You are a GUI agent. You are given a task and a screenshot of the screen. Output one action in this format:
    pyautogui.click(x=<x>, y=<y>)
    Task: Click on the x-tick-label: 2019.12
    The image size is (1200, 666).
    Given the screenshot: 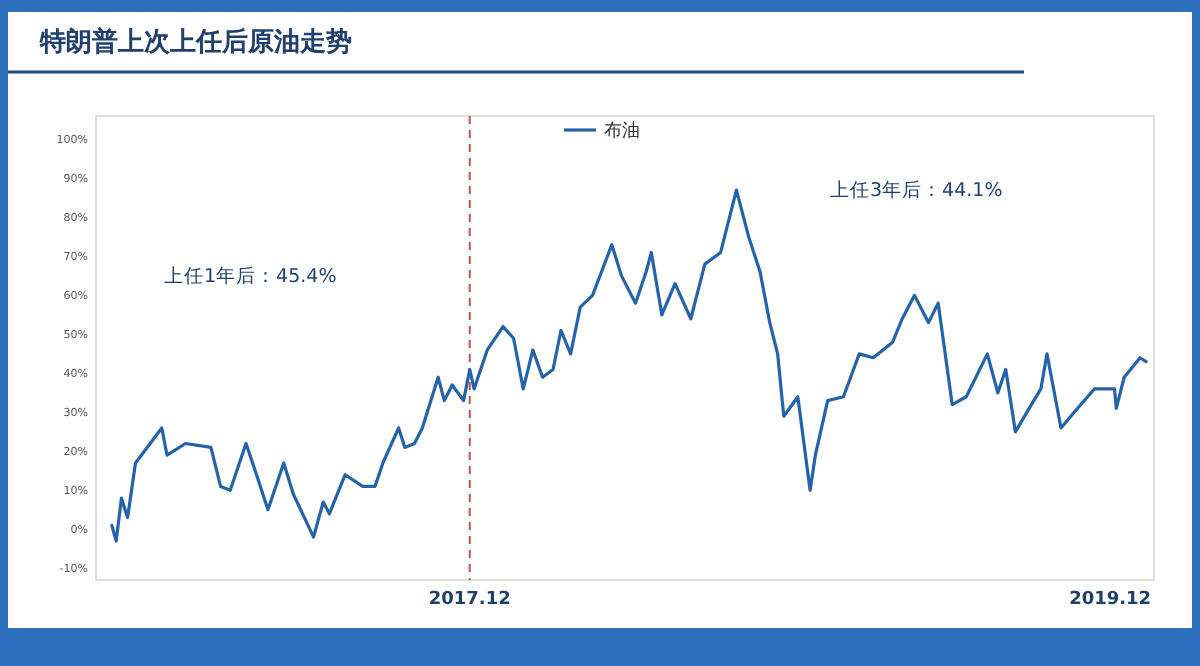 What is the action you would take?
    pyautogui.click(x=1110, y=600)
    